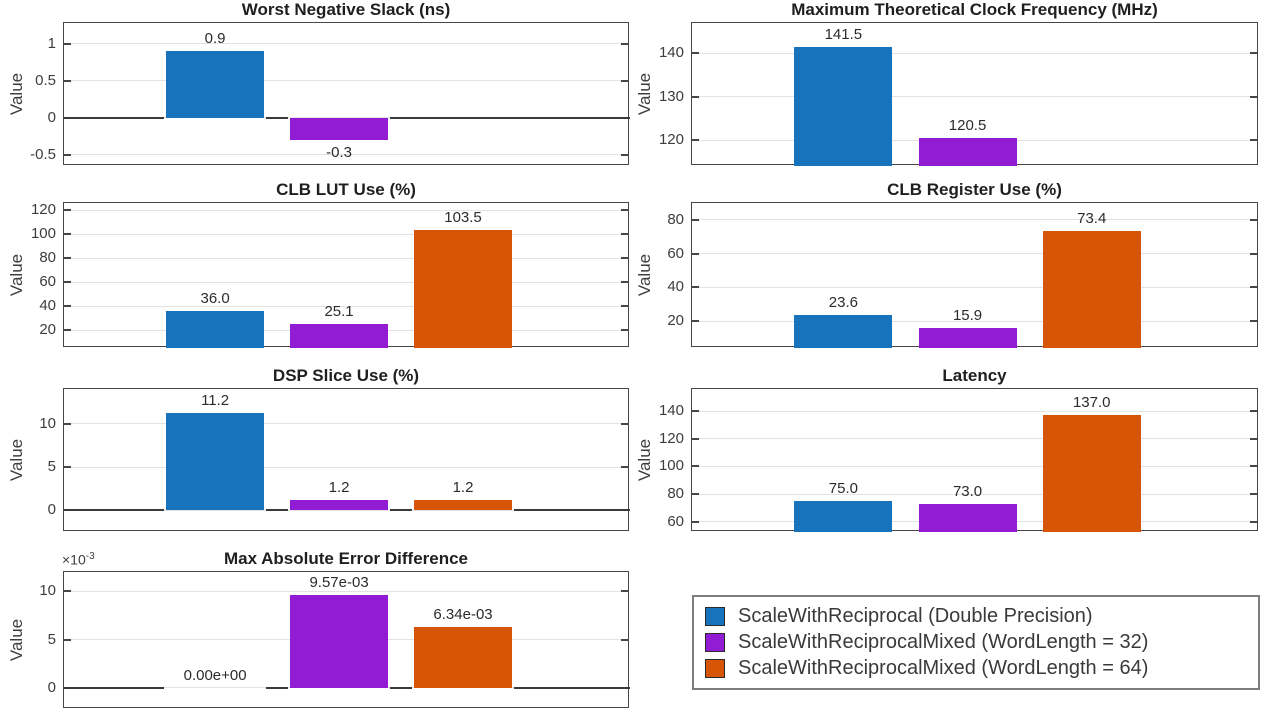  Describe the element at coordinates (318, 274) in the screenshot. I see `chart: Value 20 40 60 80 100 120 36.0 25.1 103.5` at that location.